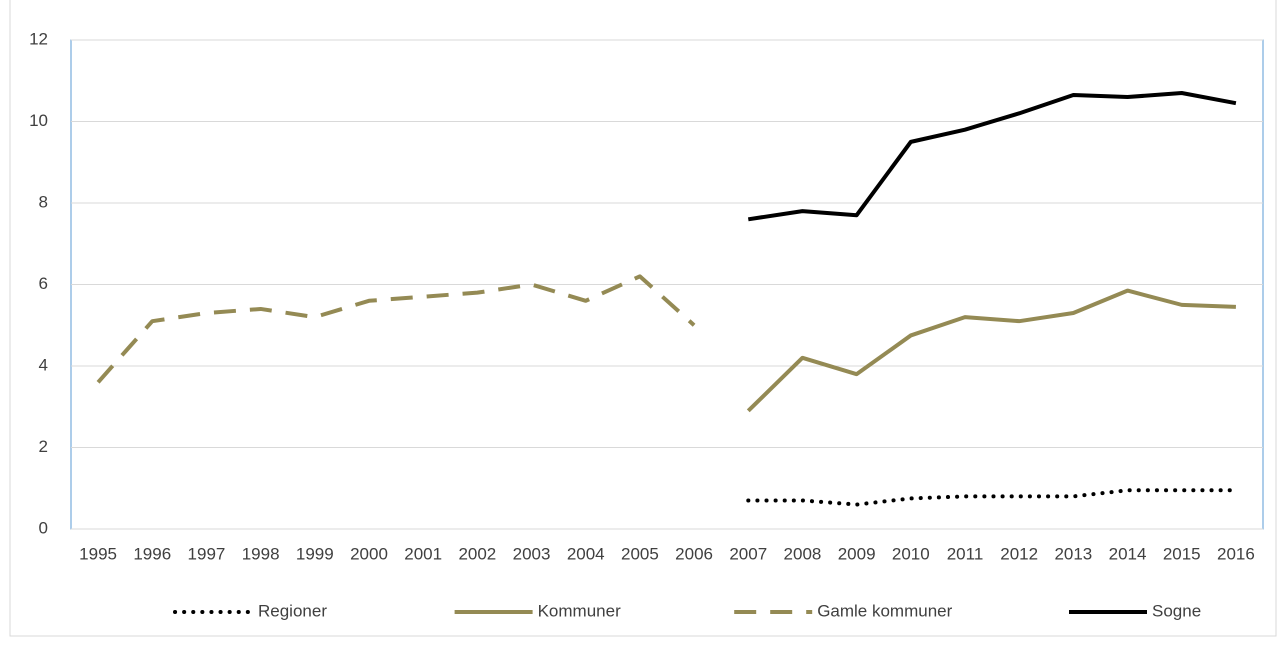 The width and height of the screenshot is (1284, 648). I want to click on x-tick-label: 2005, so click(640, 553).